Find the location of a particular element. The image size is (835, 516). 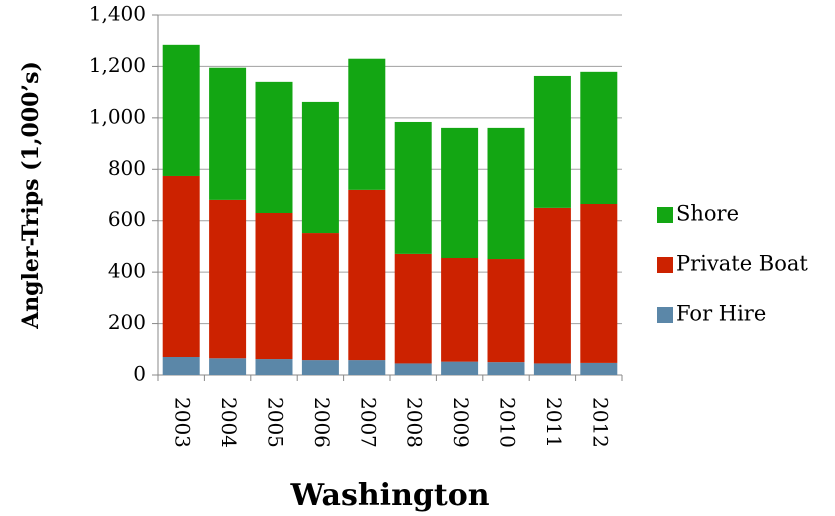

x-tick-label: 2004 is located at coordinates (229, 422).